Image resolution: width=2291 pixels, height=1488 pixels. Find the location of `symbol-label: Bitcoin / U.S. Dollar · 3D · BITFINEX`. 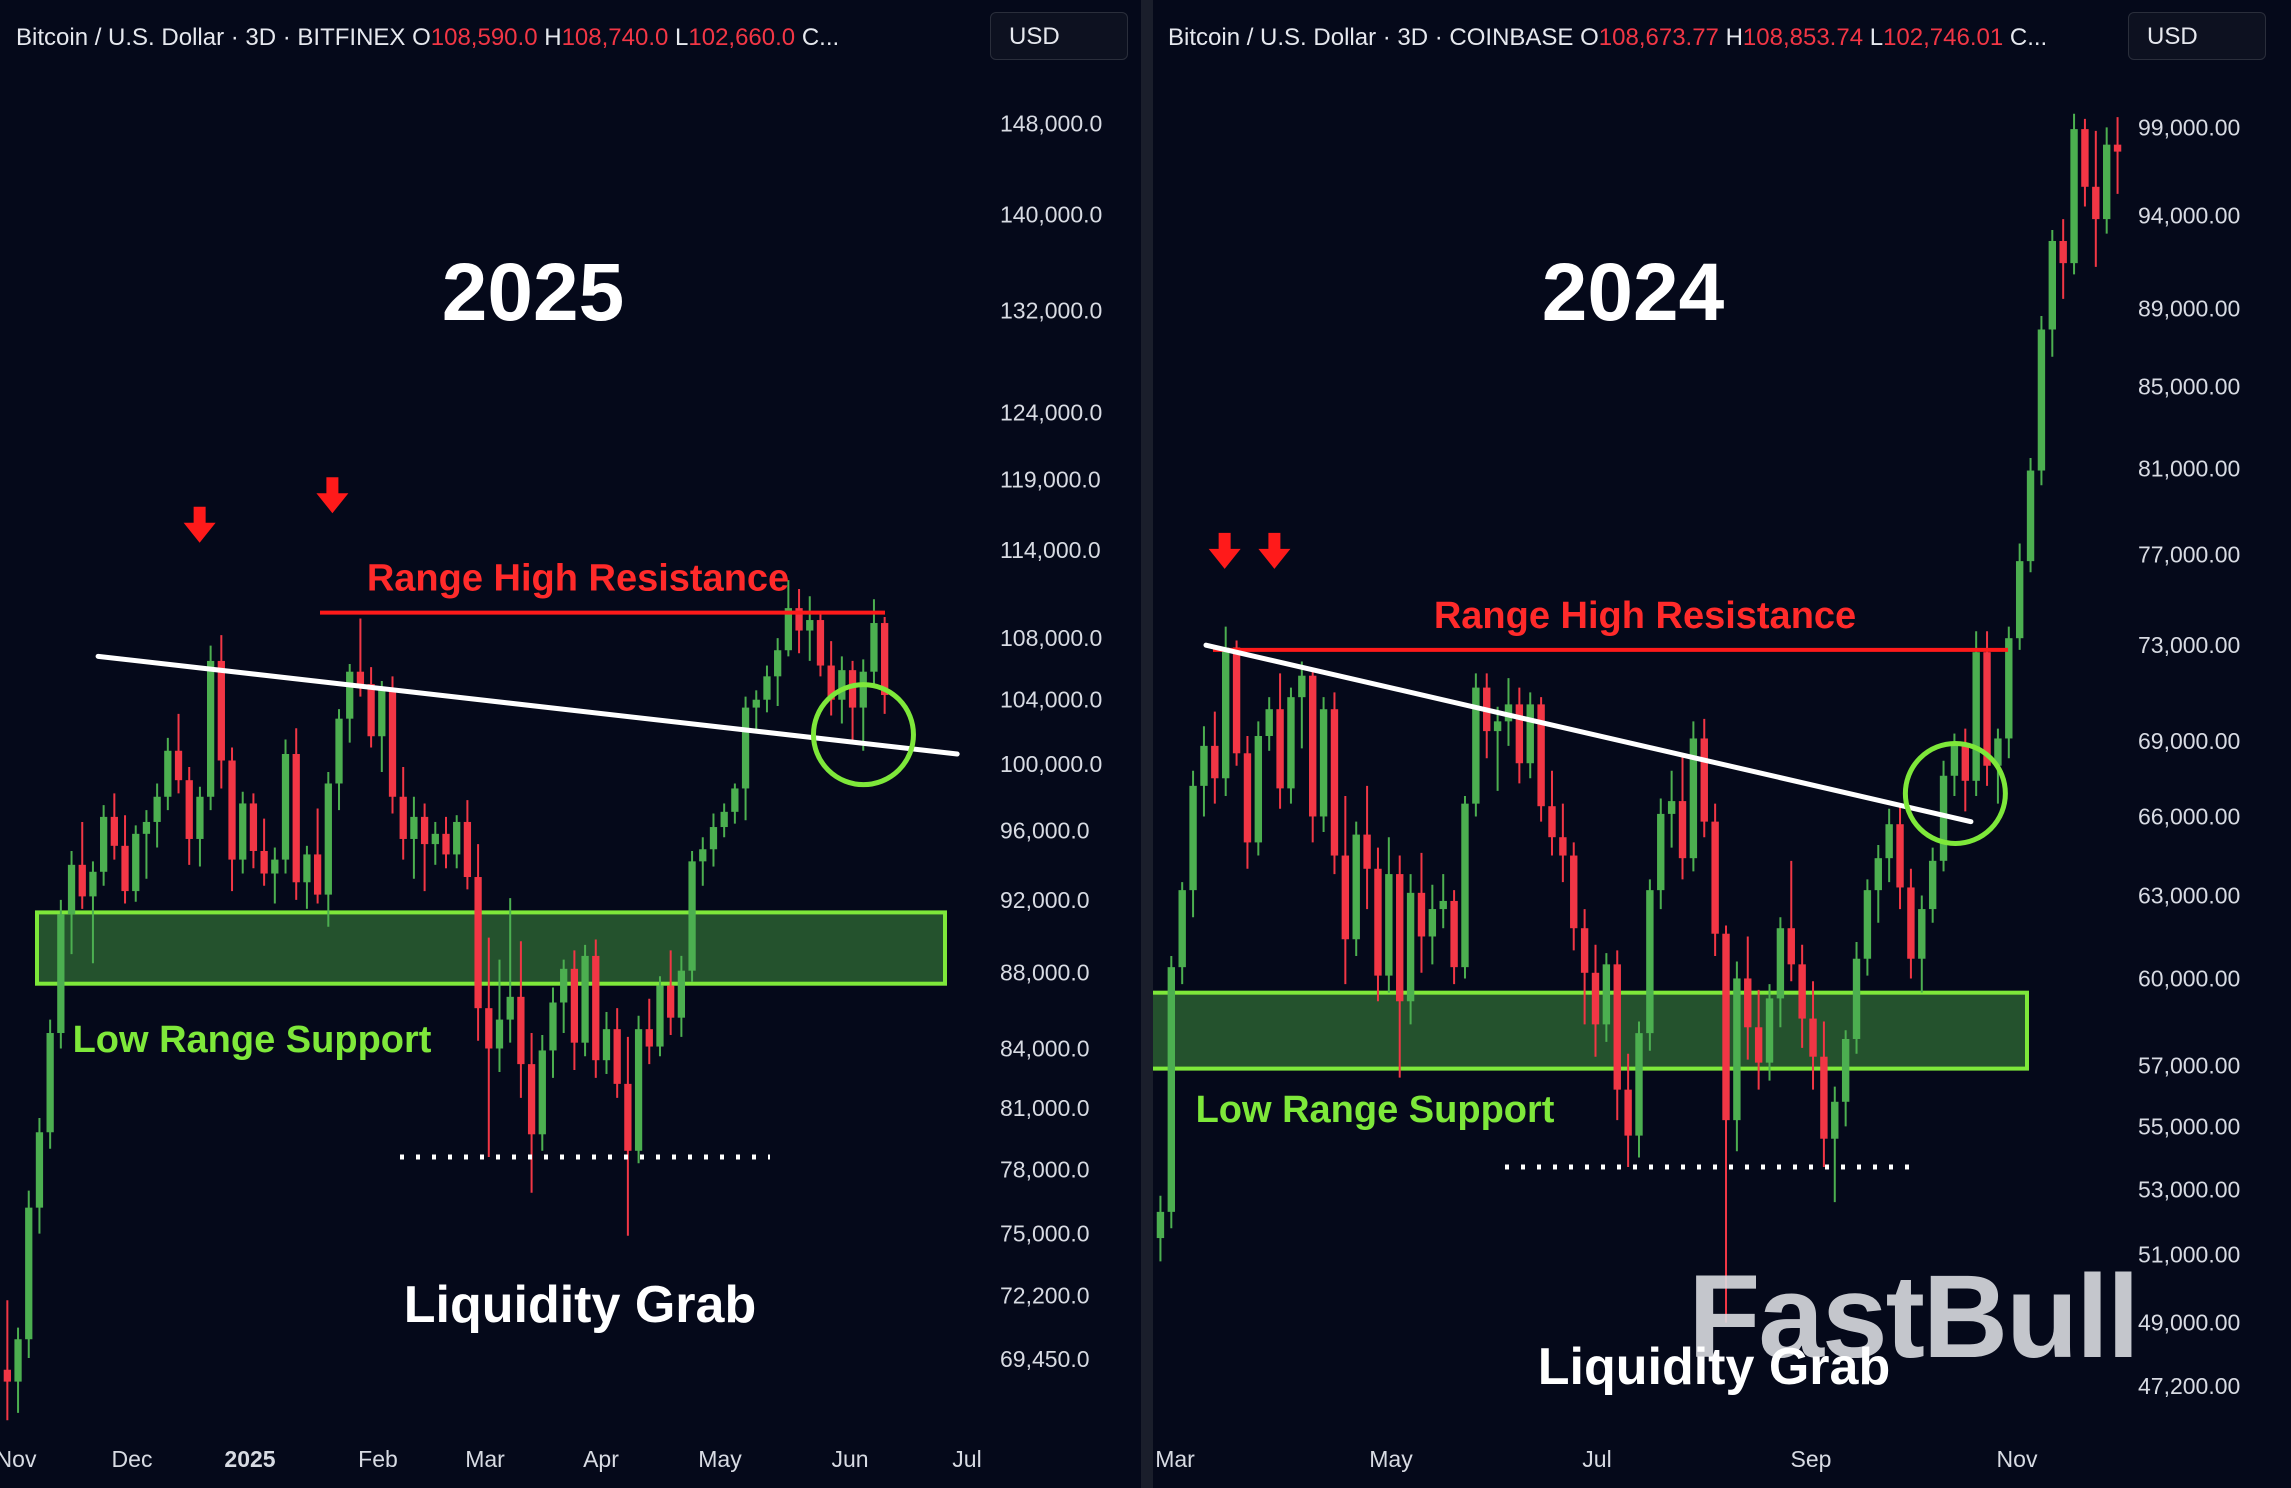

symbol-label: Bitcoin / U.S. Dollar · 3D · BITFINEX is located at coordinates (211, 37).